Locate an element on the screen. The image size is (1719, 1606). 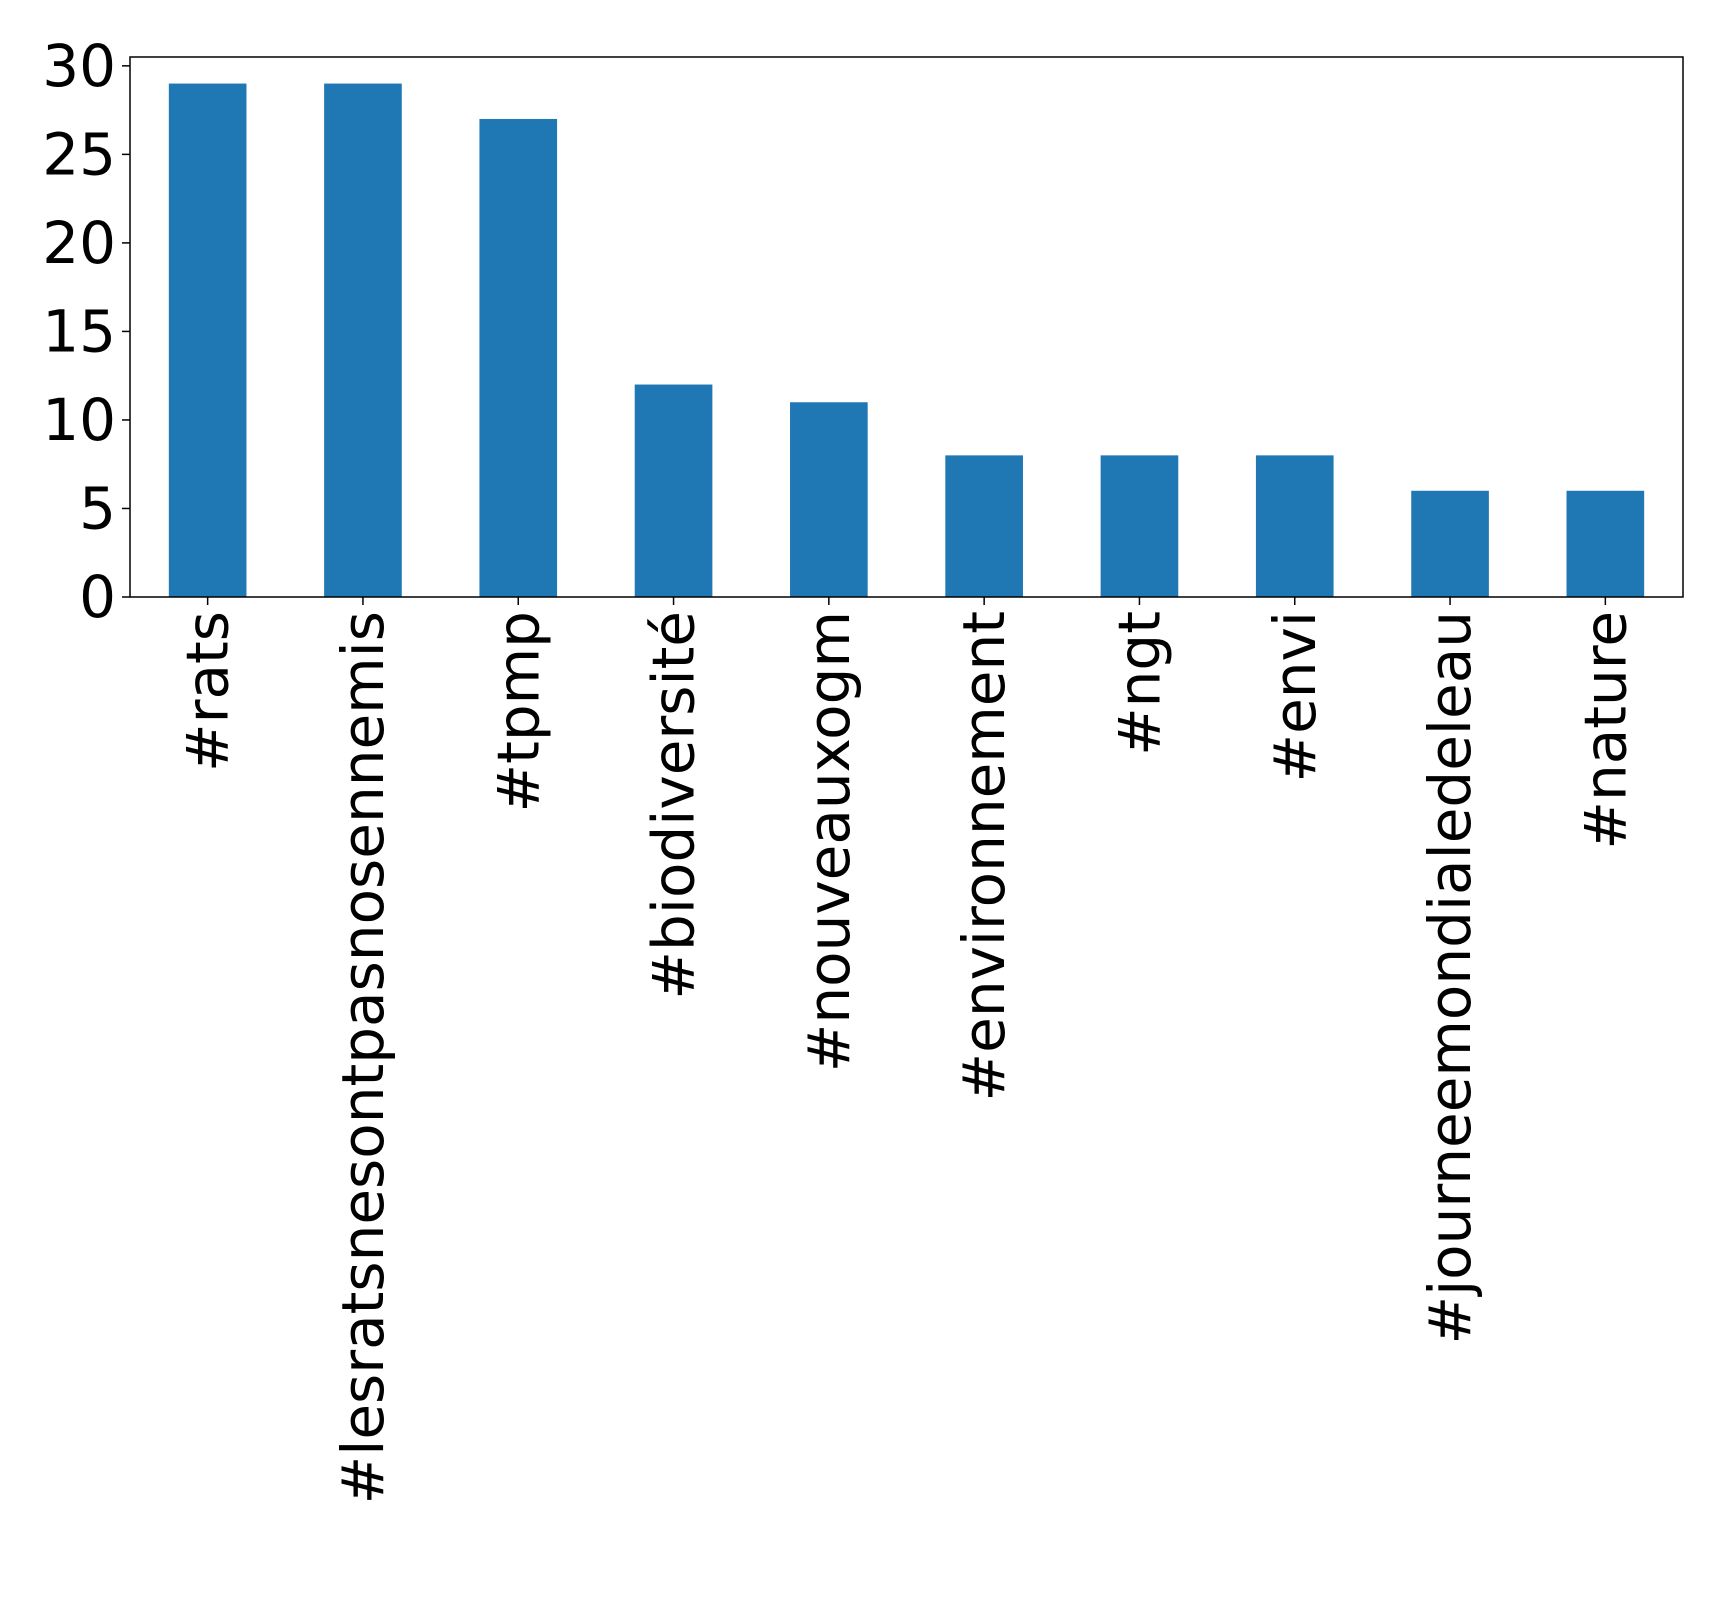
x-tick-label: #nature is located at coordinates (1605, 730).